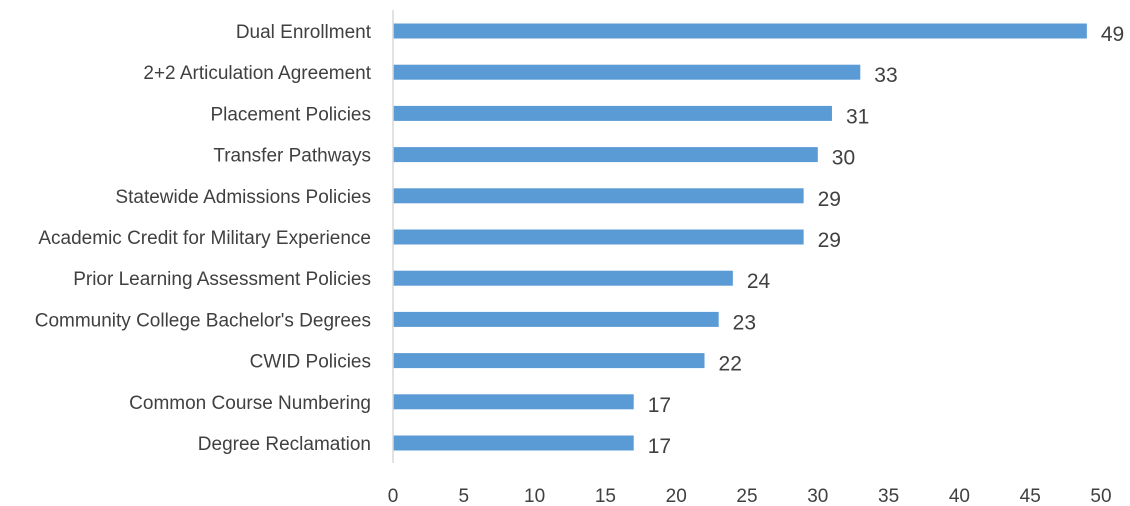  What do you see at coordinates (290, 114) in the screenshot?
I see `category-label: Placement Policies` at bounding box center [290, 114].